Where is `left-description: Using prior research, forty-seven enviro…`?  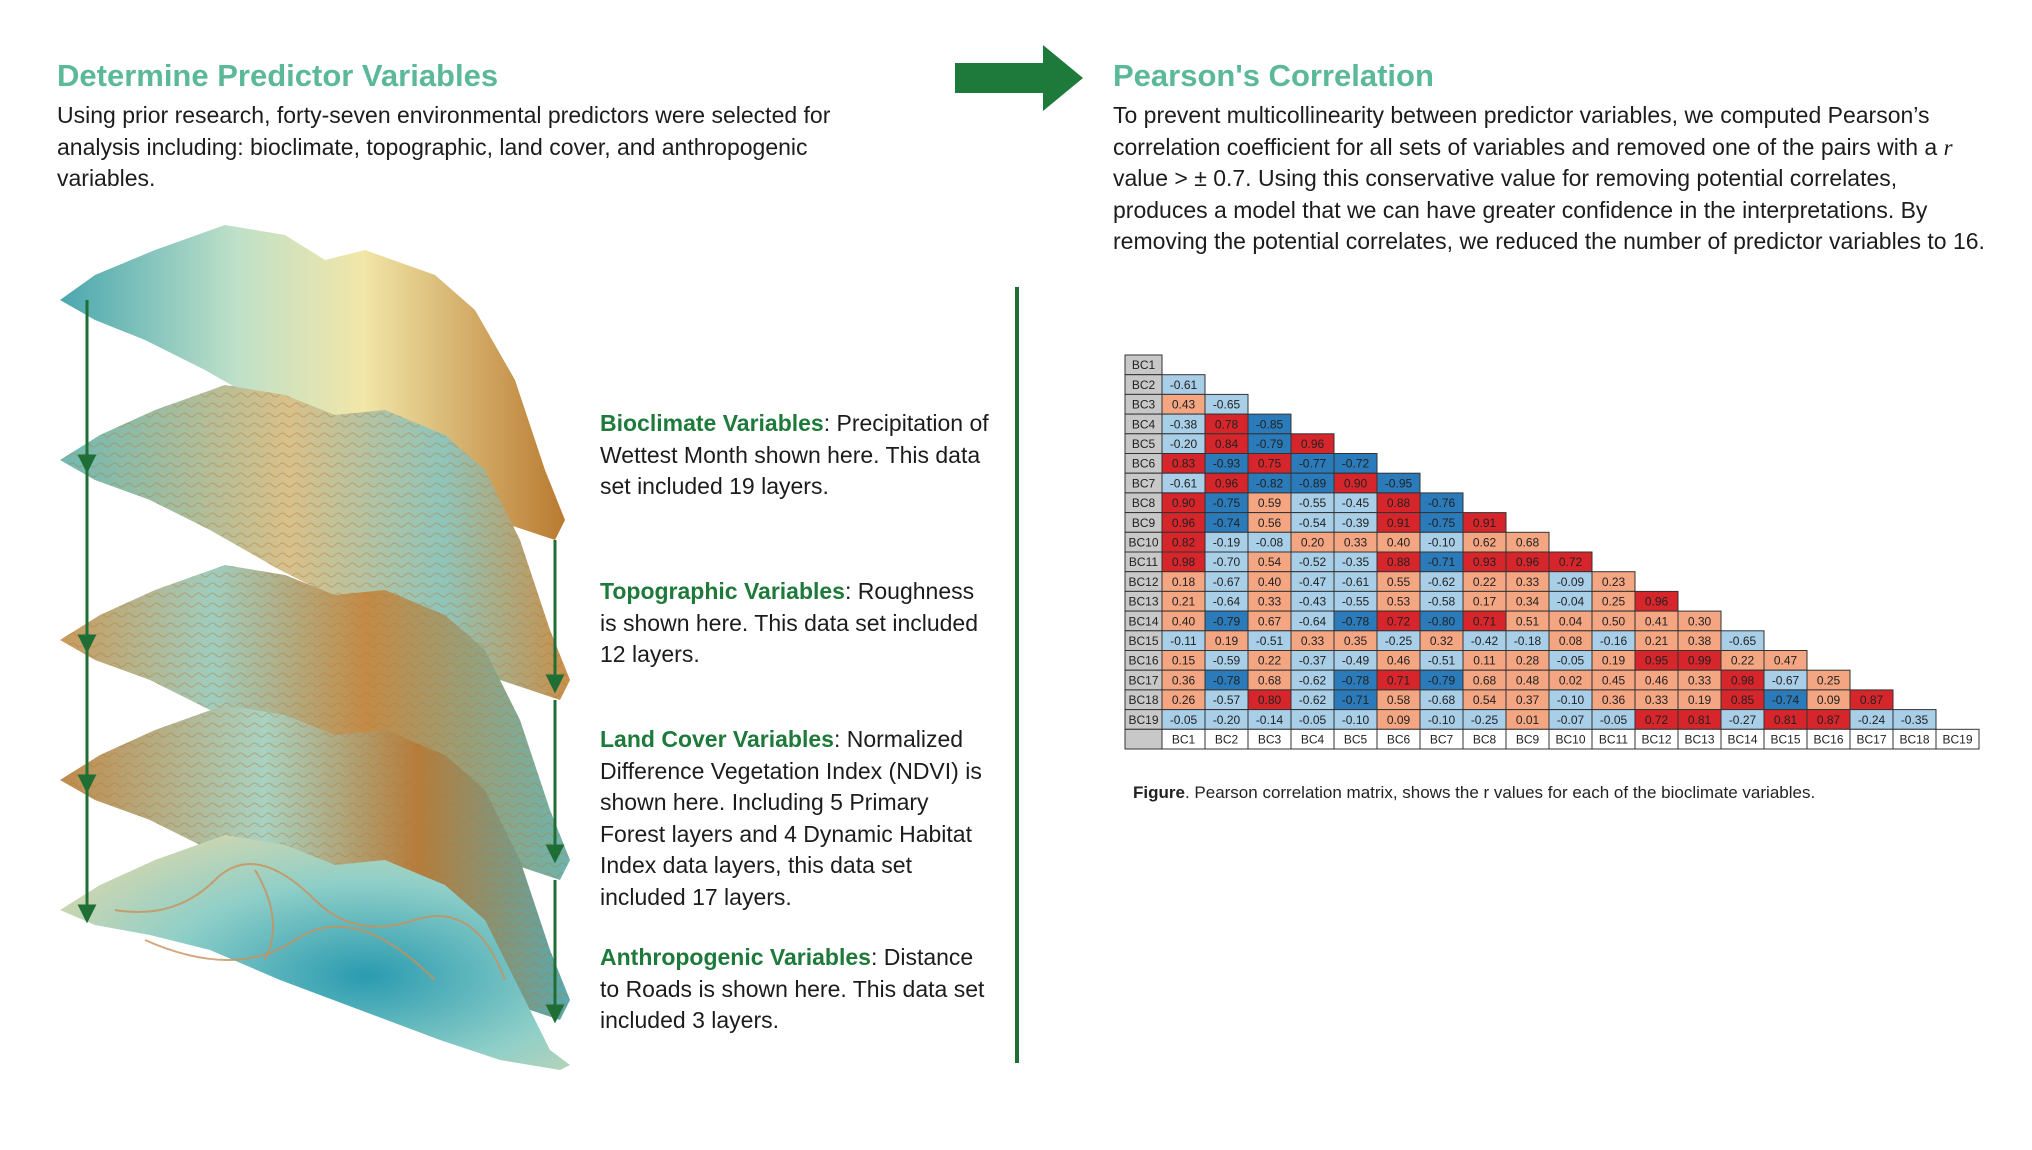 left-description: Using prior research, forty-seven enviro… is located at coordinates (444, 146).